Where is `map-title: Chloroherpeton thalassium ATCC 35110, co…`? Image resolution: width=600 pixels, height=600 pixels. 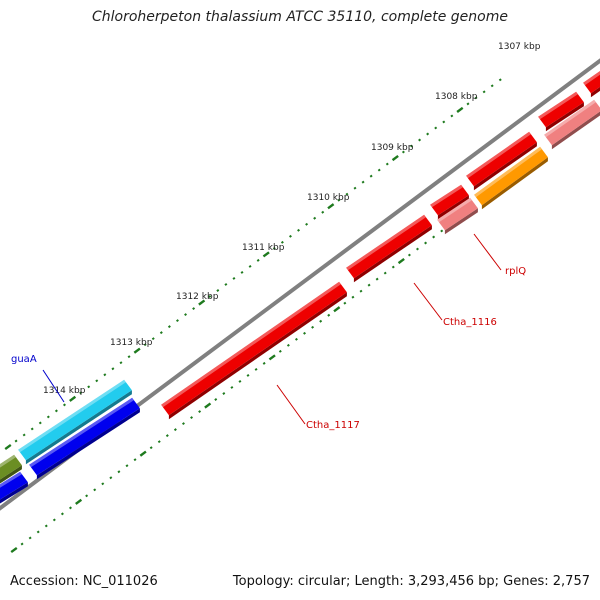
map-title: Chloroherpeton thalassium ATCC 35110, co… is located at coordinates (300, 17).